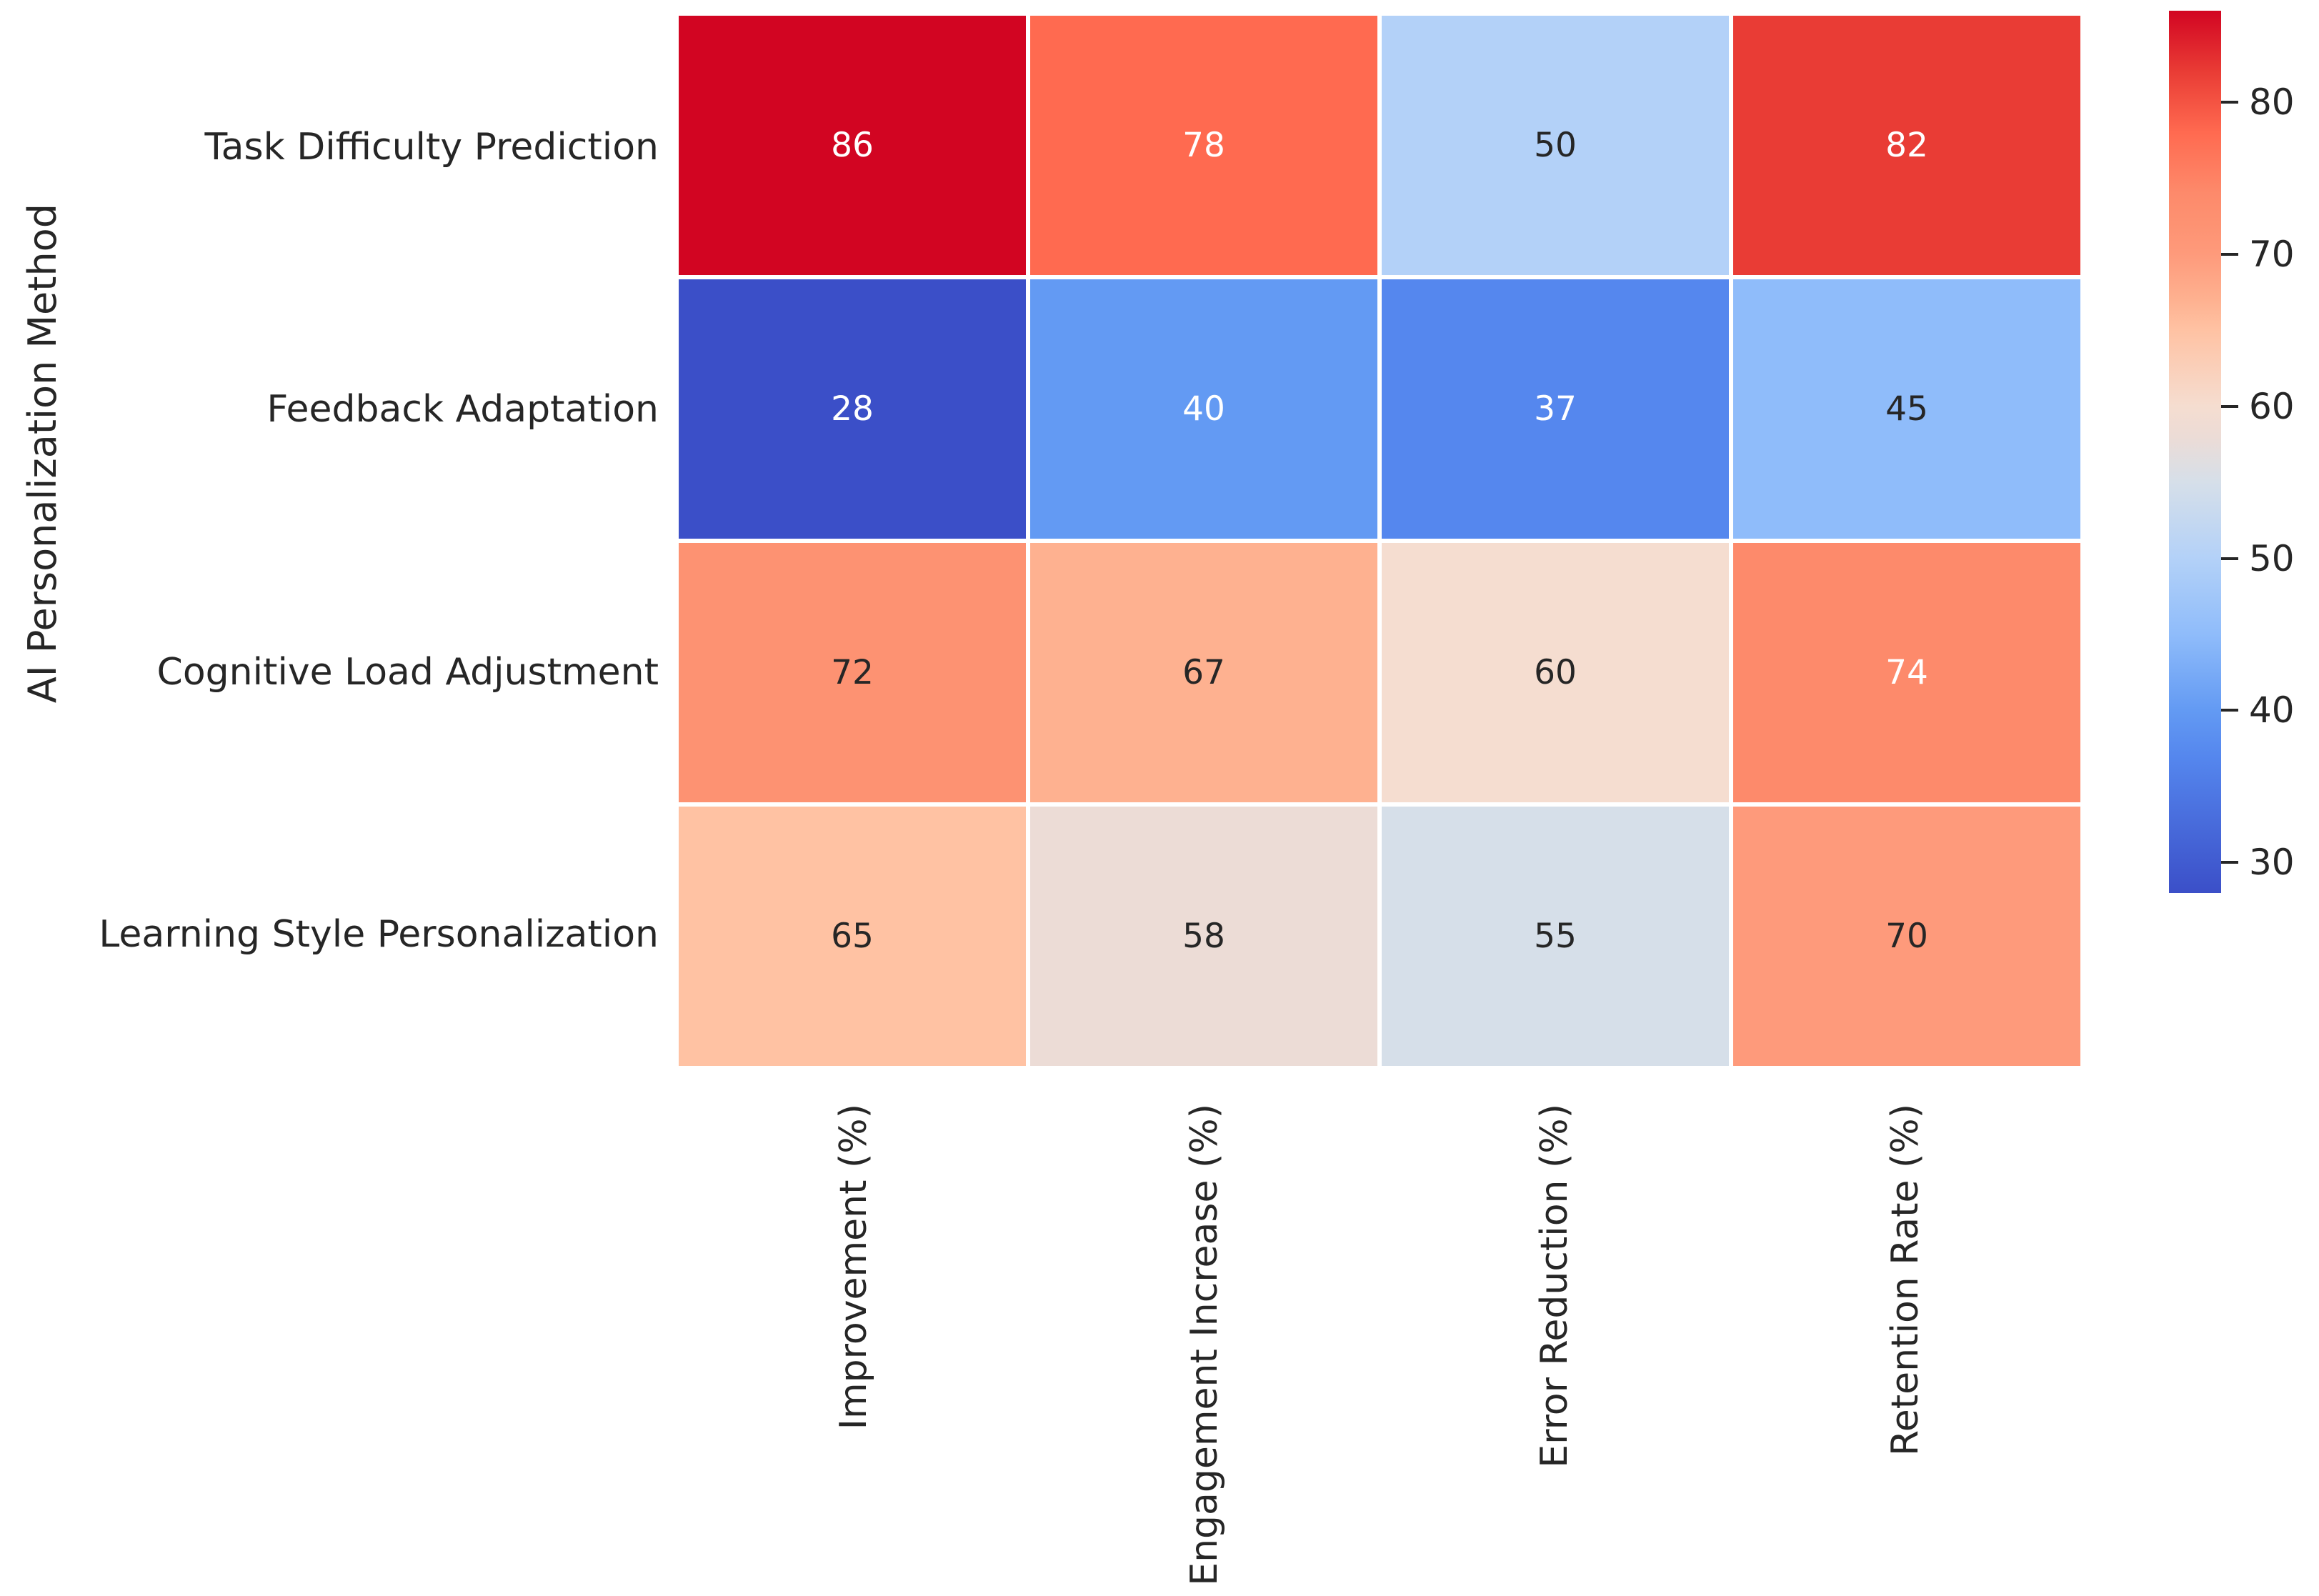 This screenshot has width=2319, height=1596. I want to click on heatmap-cell: 65, so click(853, 936).